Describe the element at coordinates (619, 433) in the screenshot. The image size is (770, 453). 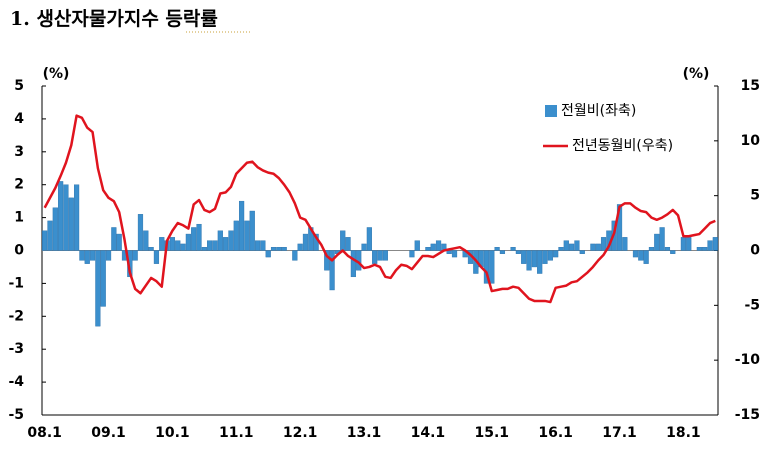
I see `x-tick-label: 17.1` at that location.